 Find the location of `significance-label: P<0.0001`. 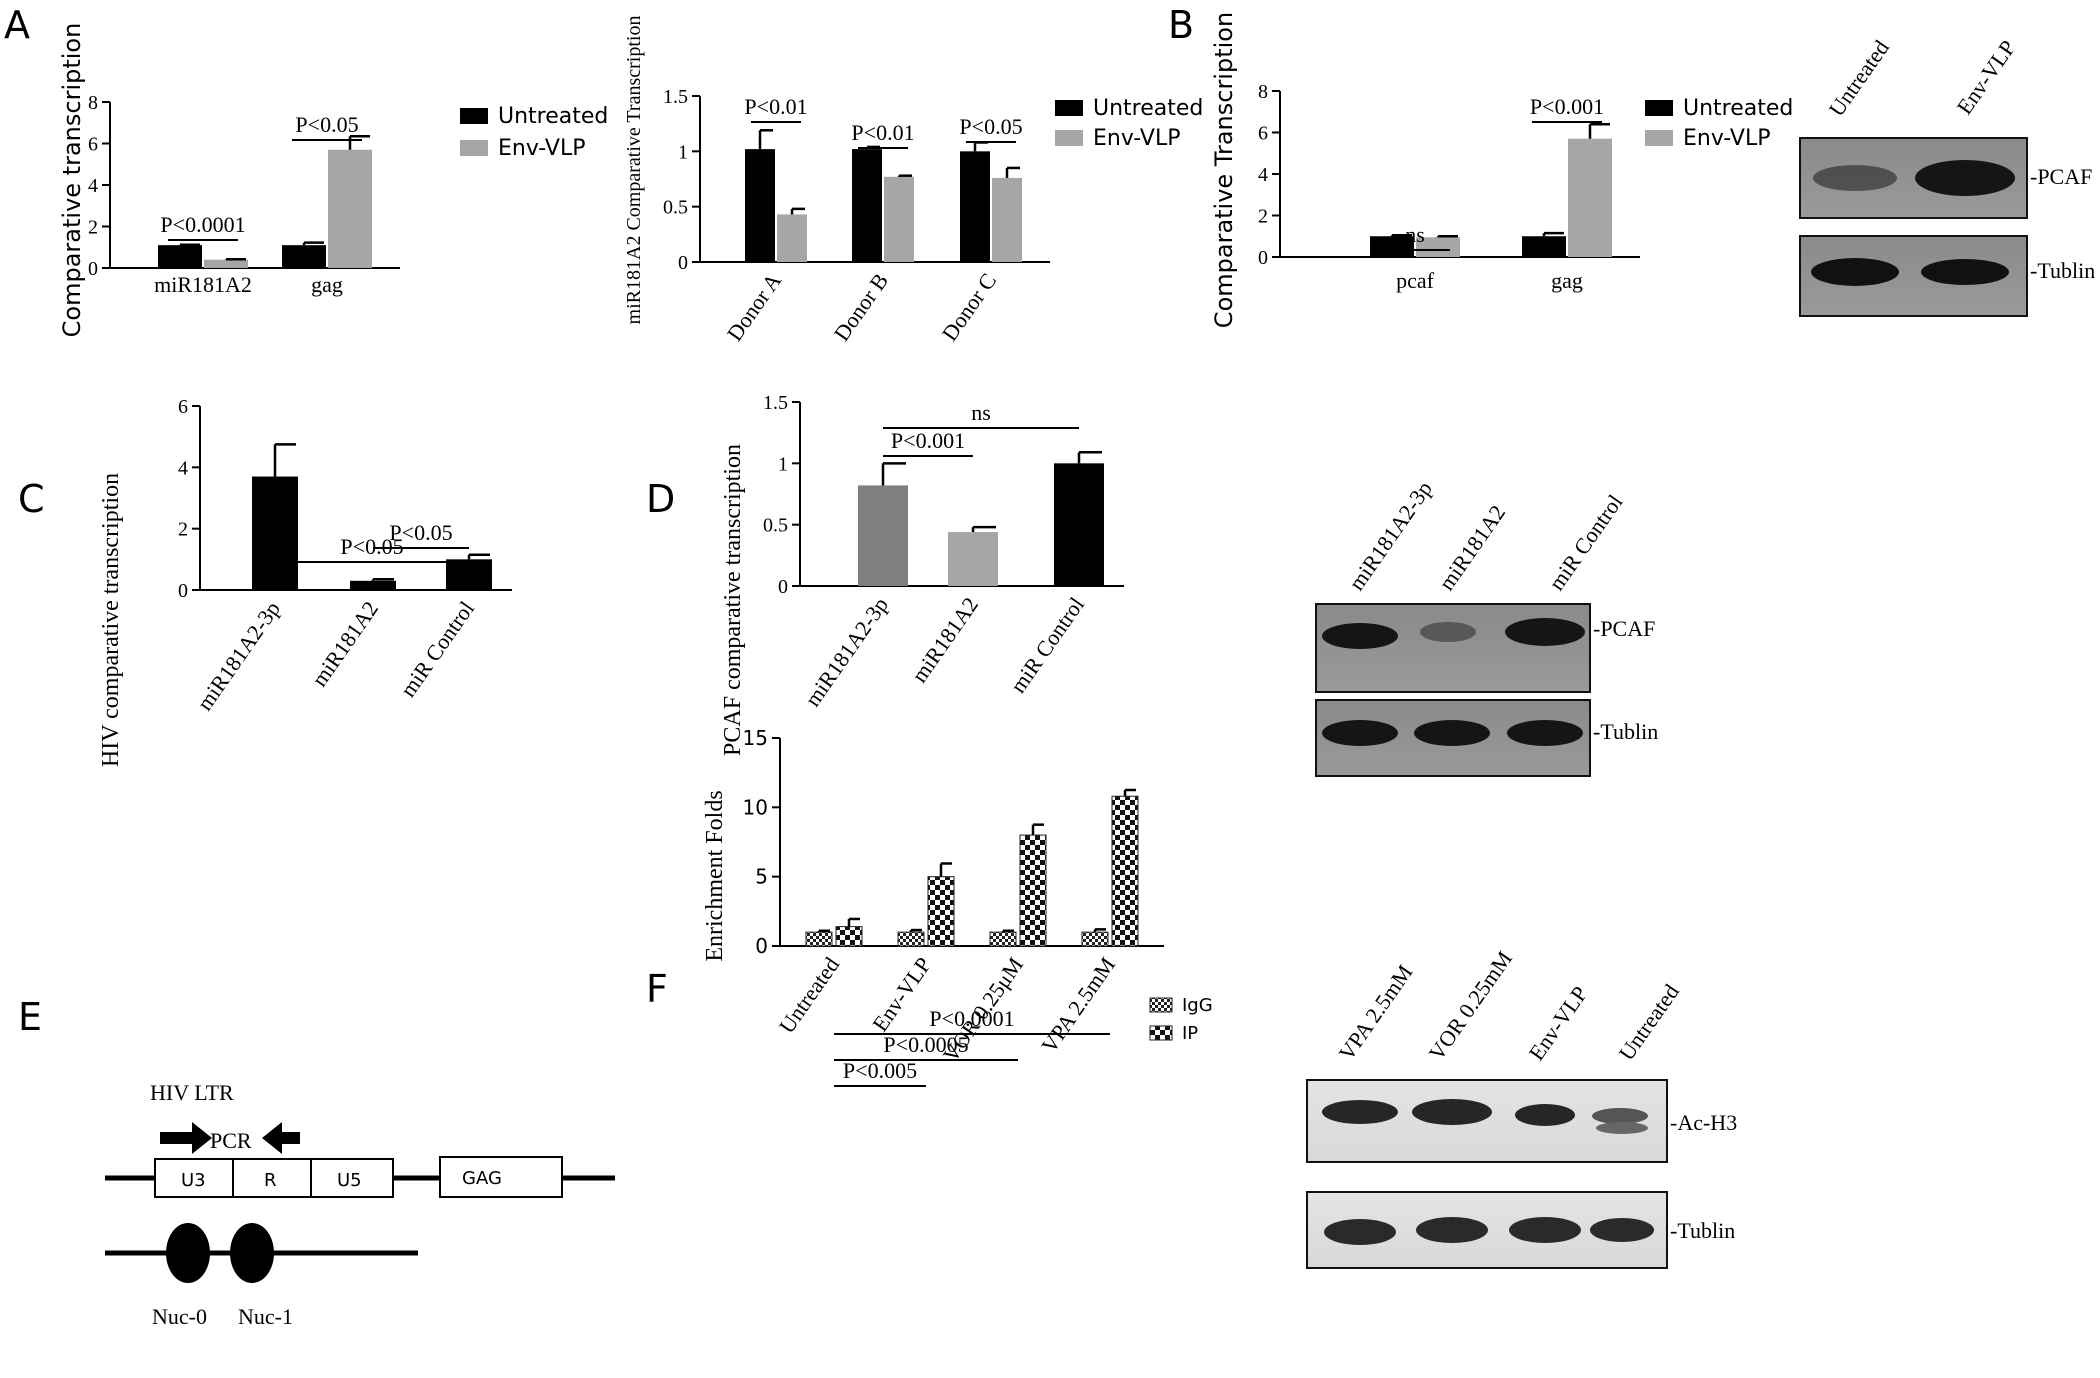

significance-label: P<0.0001 is located at coordinates (202, 224).